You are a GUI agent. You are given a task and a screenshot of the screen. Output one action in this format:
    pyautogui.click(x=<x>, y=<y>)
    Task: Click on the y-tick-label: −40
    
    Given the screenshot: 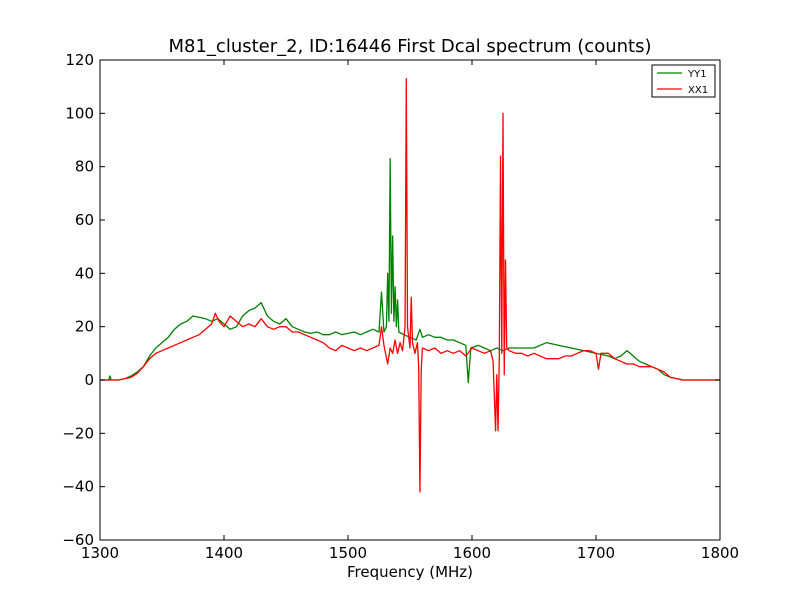 What is the action you would take?
    pyautogui.click(x=78, y=487)
    